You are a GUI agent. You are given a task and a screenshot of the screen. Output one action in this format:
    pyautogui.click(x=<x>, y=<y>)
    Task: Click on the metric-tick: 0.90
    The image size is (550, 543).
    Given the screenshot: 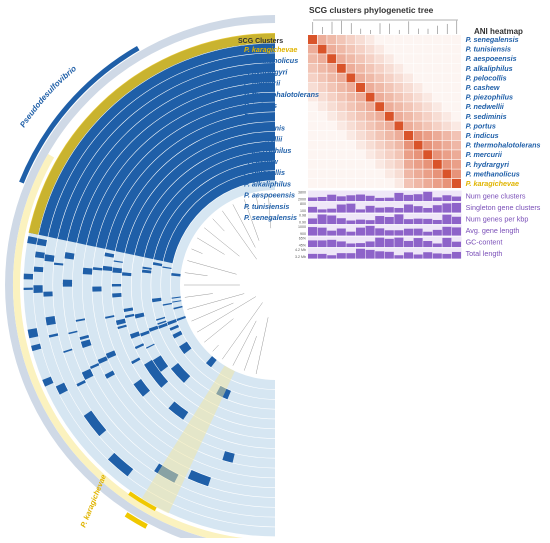 What is the action you would take?
    pyautogui.click(x=302, y=223)
    